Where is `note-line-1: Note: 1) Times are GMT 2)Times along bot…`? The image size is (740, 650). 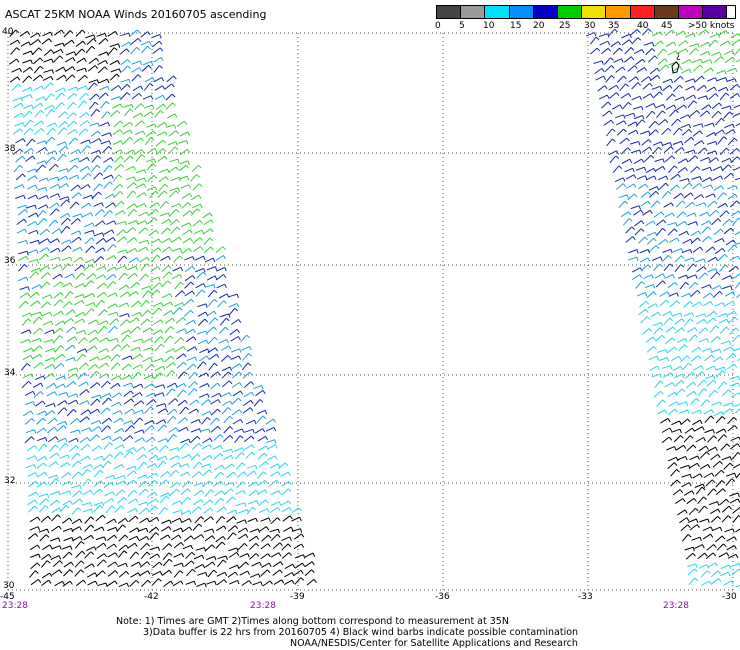
note-line-1: Note: 1) Times are GMT 2)Times along bot… is located at coordinates (312, 621).